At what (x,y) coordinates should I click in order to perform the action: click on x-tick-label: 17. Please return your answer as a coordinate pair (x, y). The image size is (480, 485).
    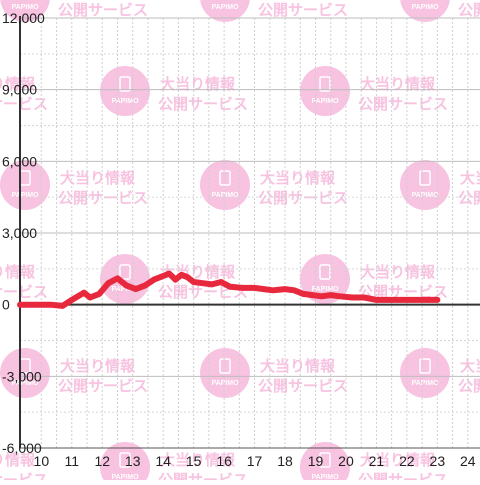
    Looking at the image, I should click on (255, 461).